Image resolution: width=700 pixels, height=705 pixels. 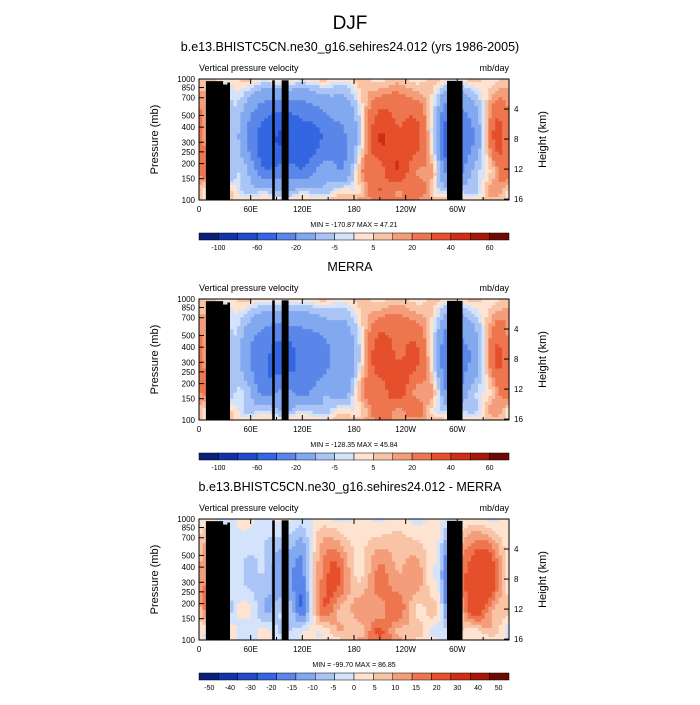 What do you see at coordinates (516, 139) in the screenshot?
I see `y2-tick-label: 8` at bounding box center [516, 139].